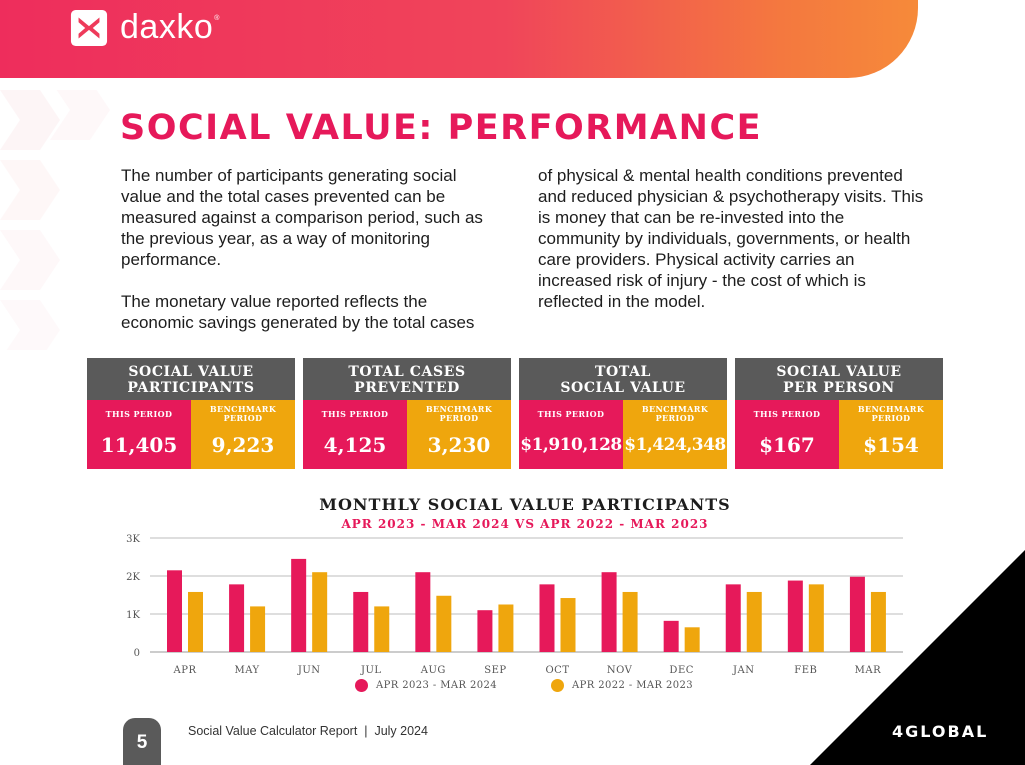 This screenshot has height=765, width=1025. What do you see at coordinates (167, 27) in the screenshot?
I see `brand-name: daxko` at bounding box center [167, 27].